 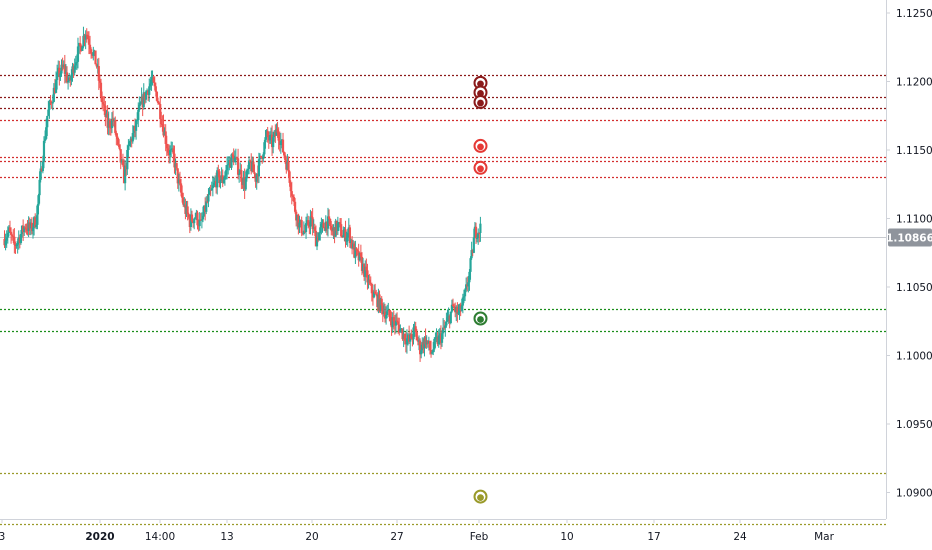 I want to click on x-tick-label: Mar, so click(x=824, y=537).